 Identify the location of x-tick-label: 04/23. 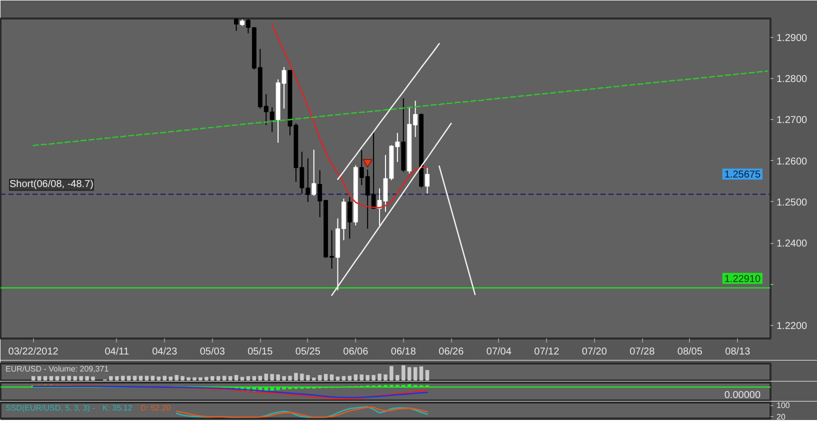
(165, 352).